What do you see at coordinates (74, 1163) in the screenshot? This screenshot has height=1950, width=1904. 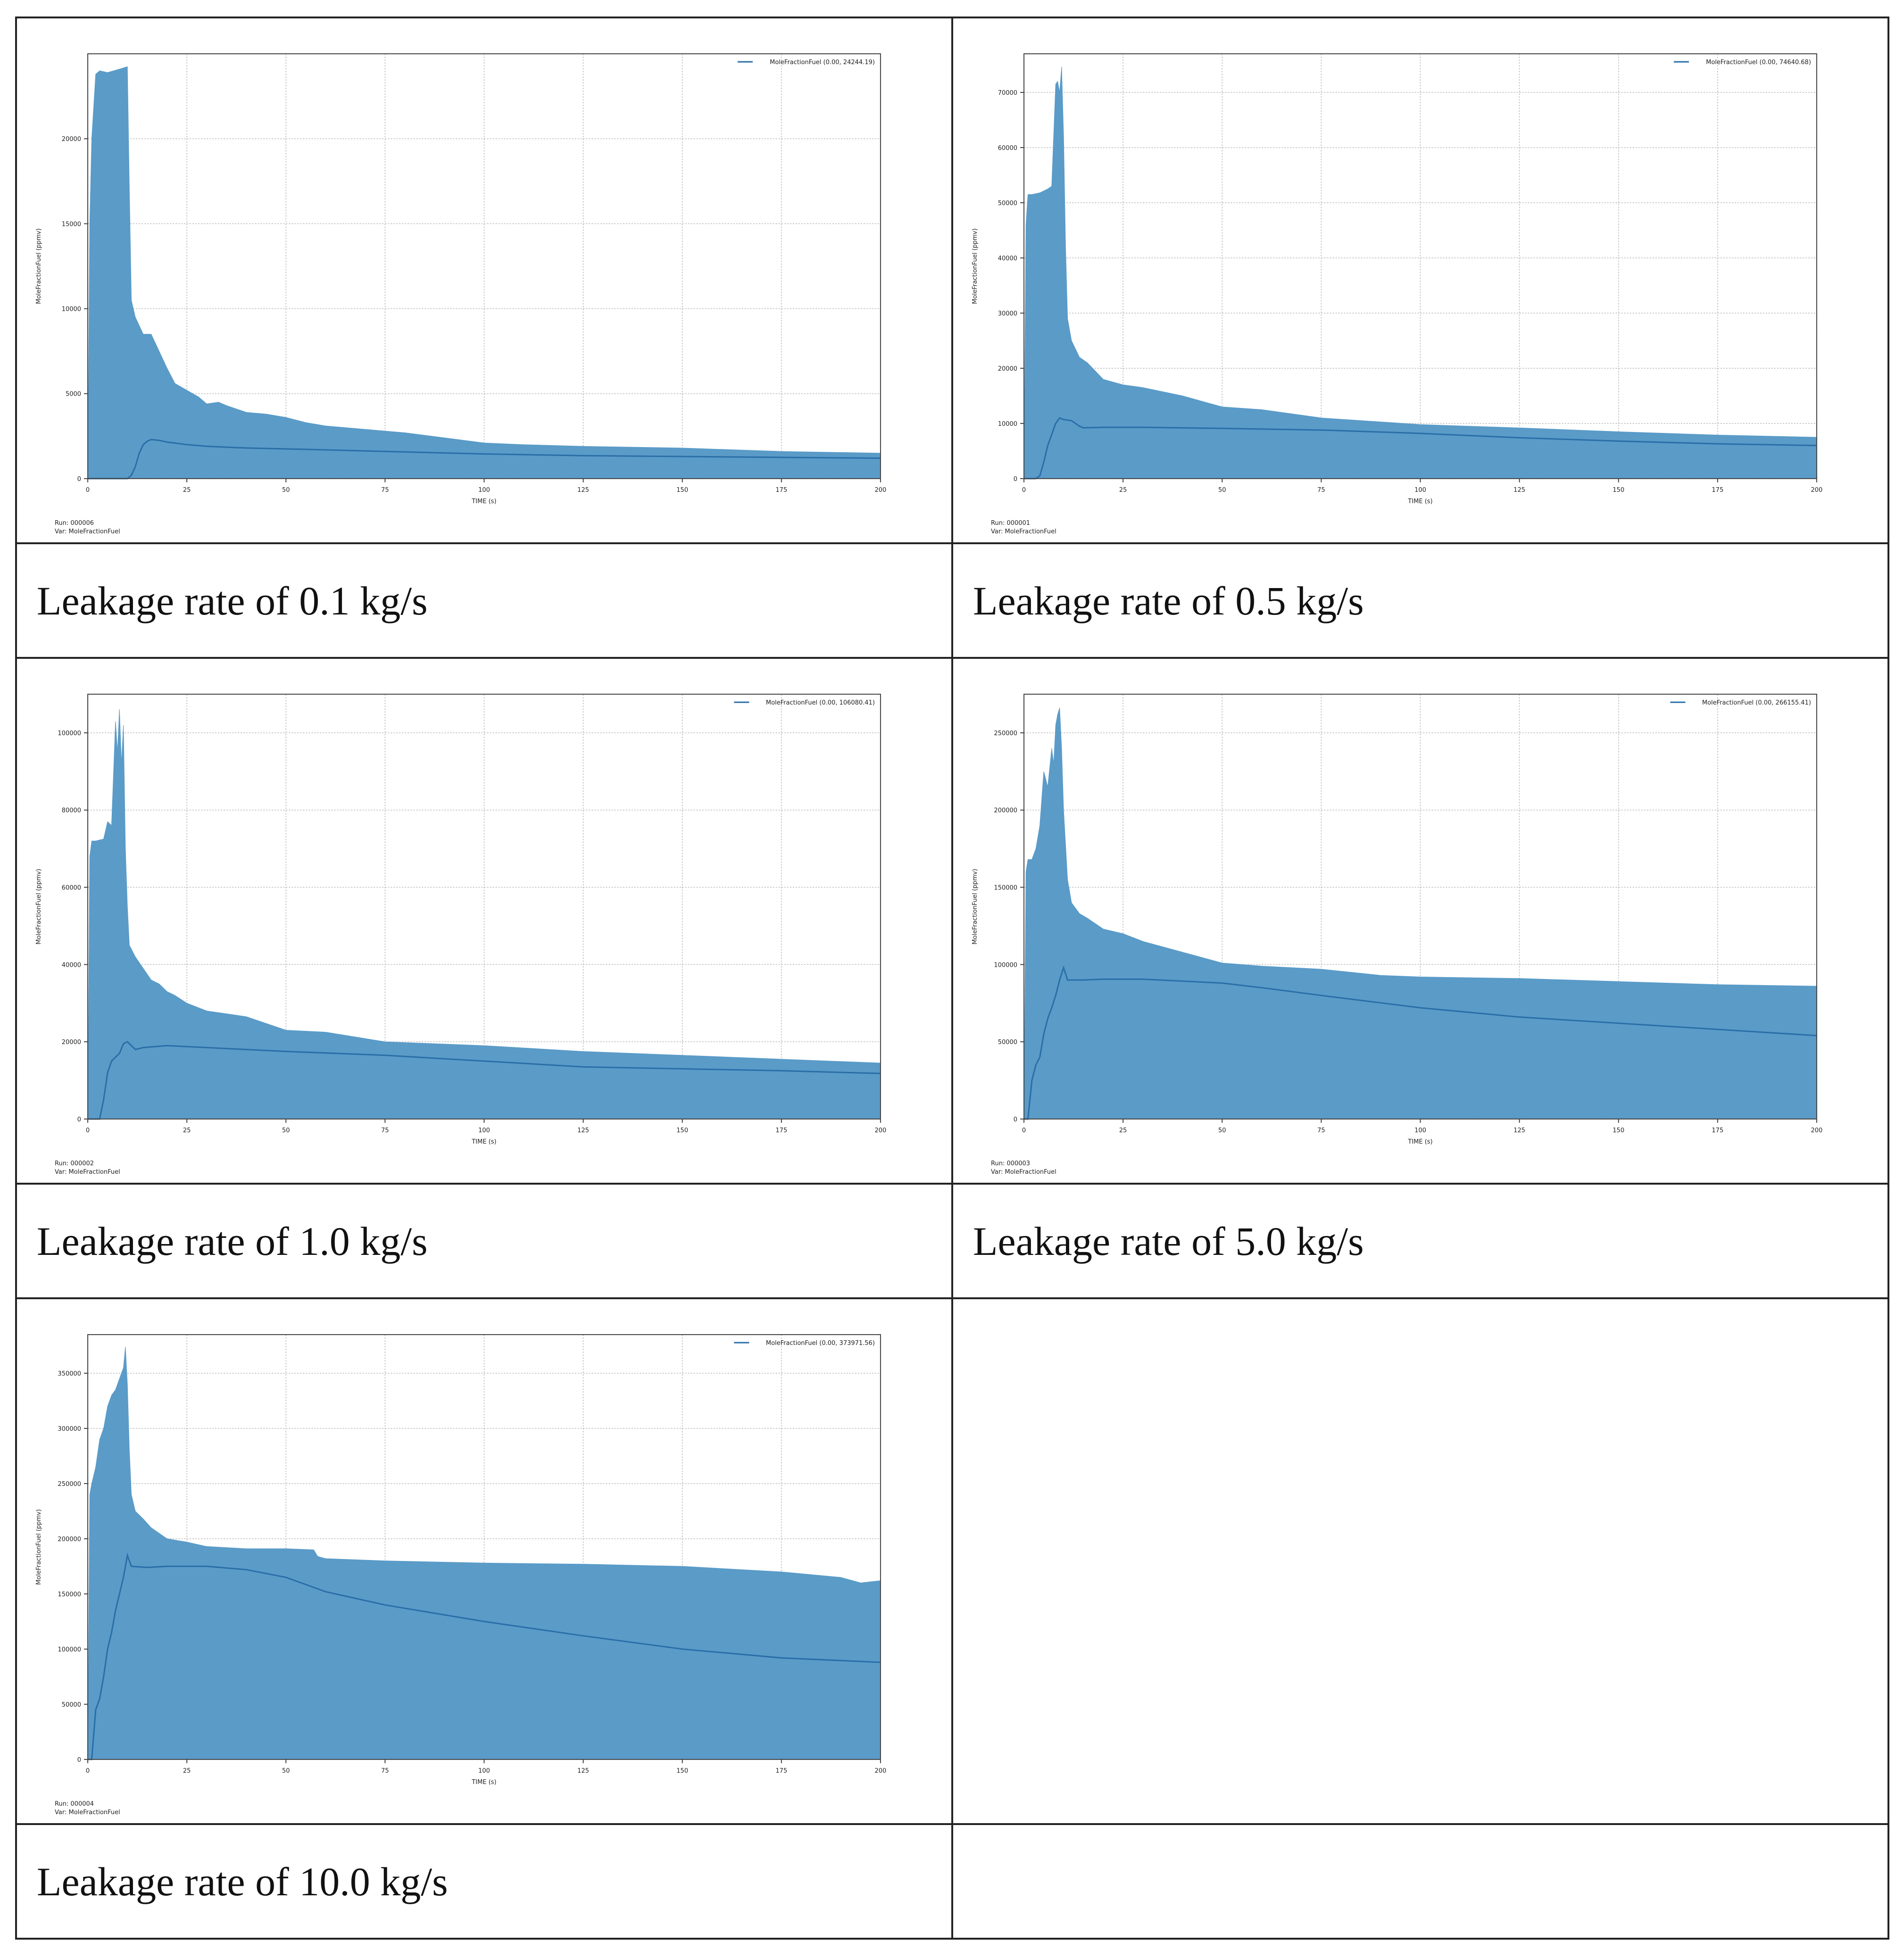 I see `footer-text-0: Run: 000002` at bounding box center [74, 1163].